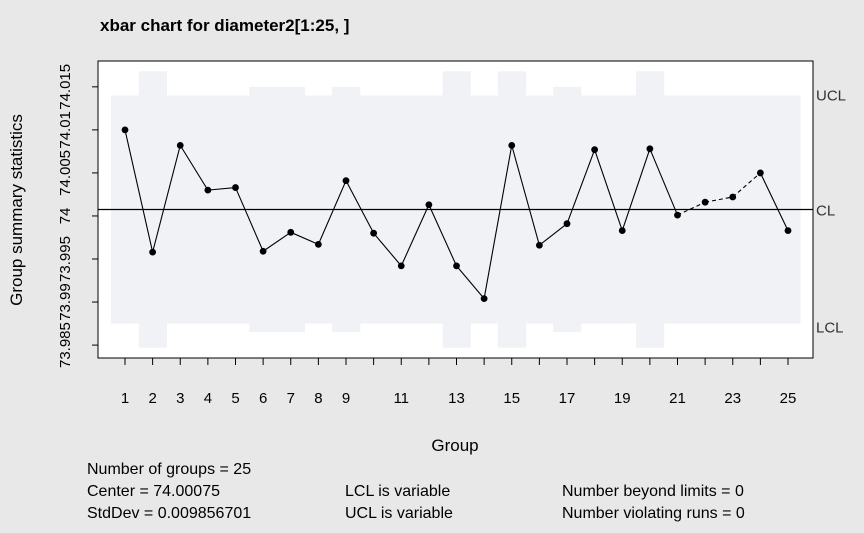  I want to click on x-tick-label: 21, so click(677, 398).